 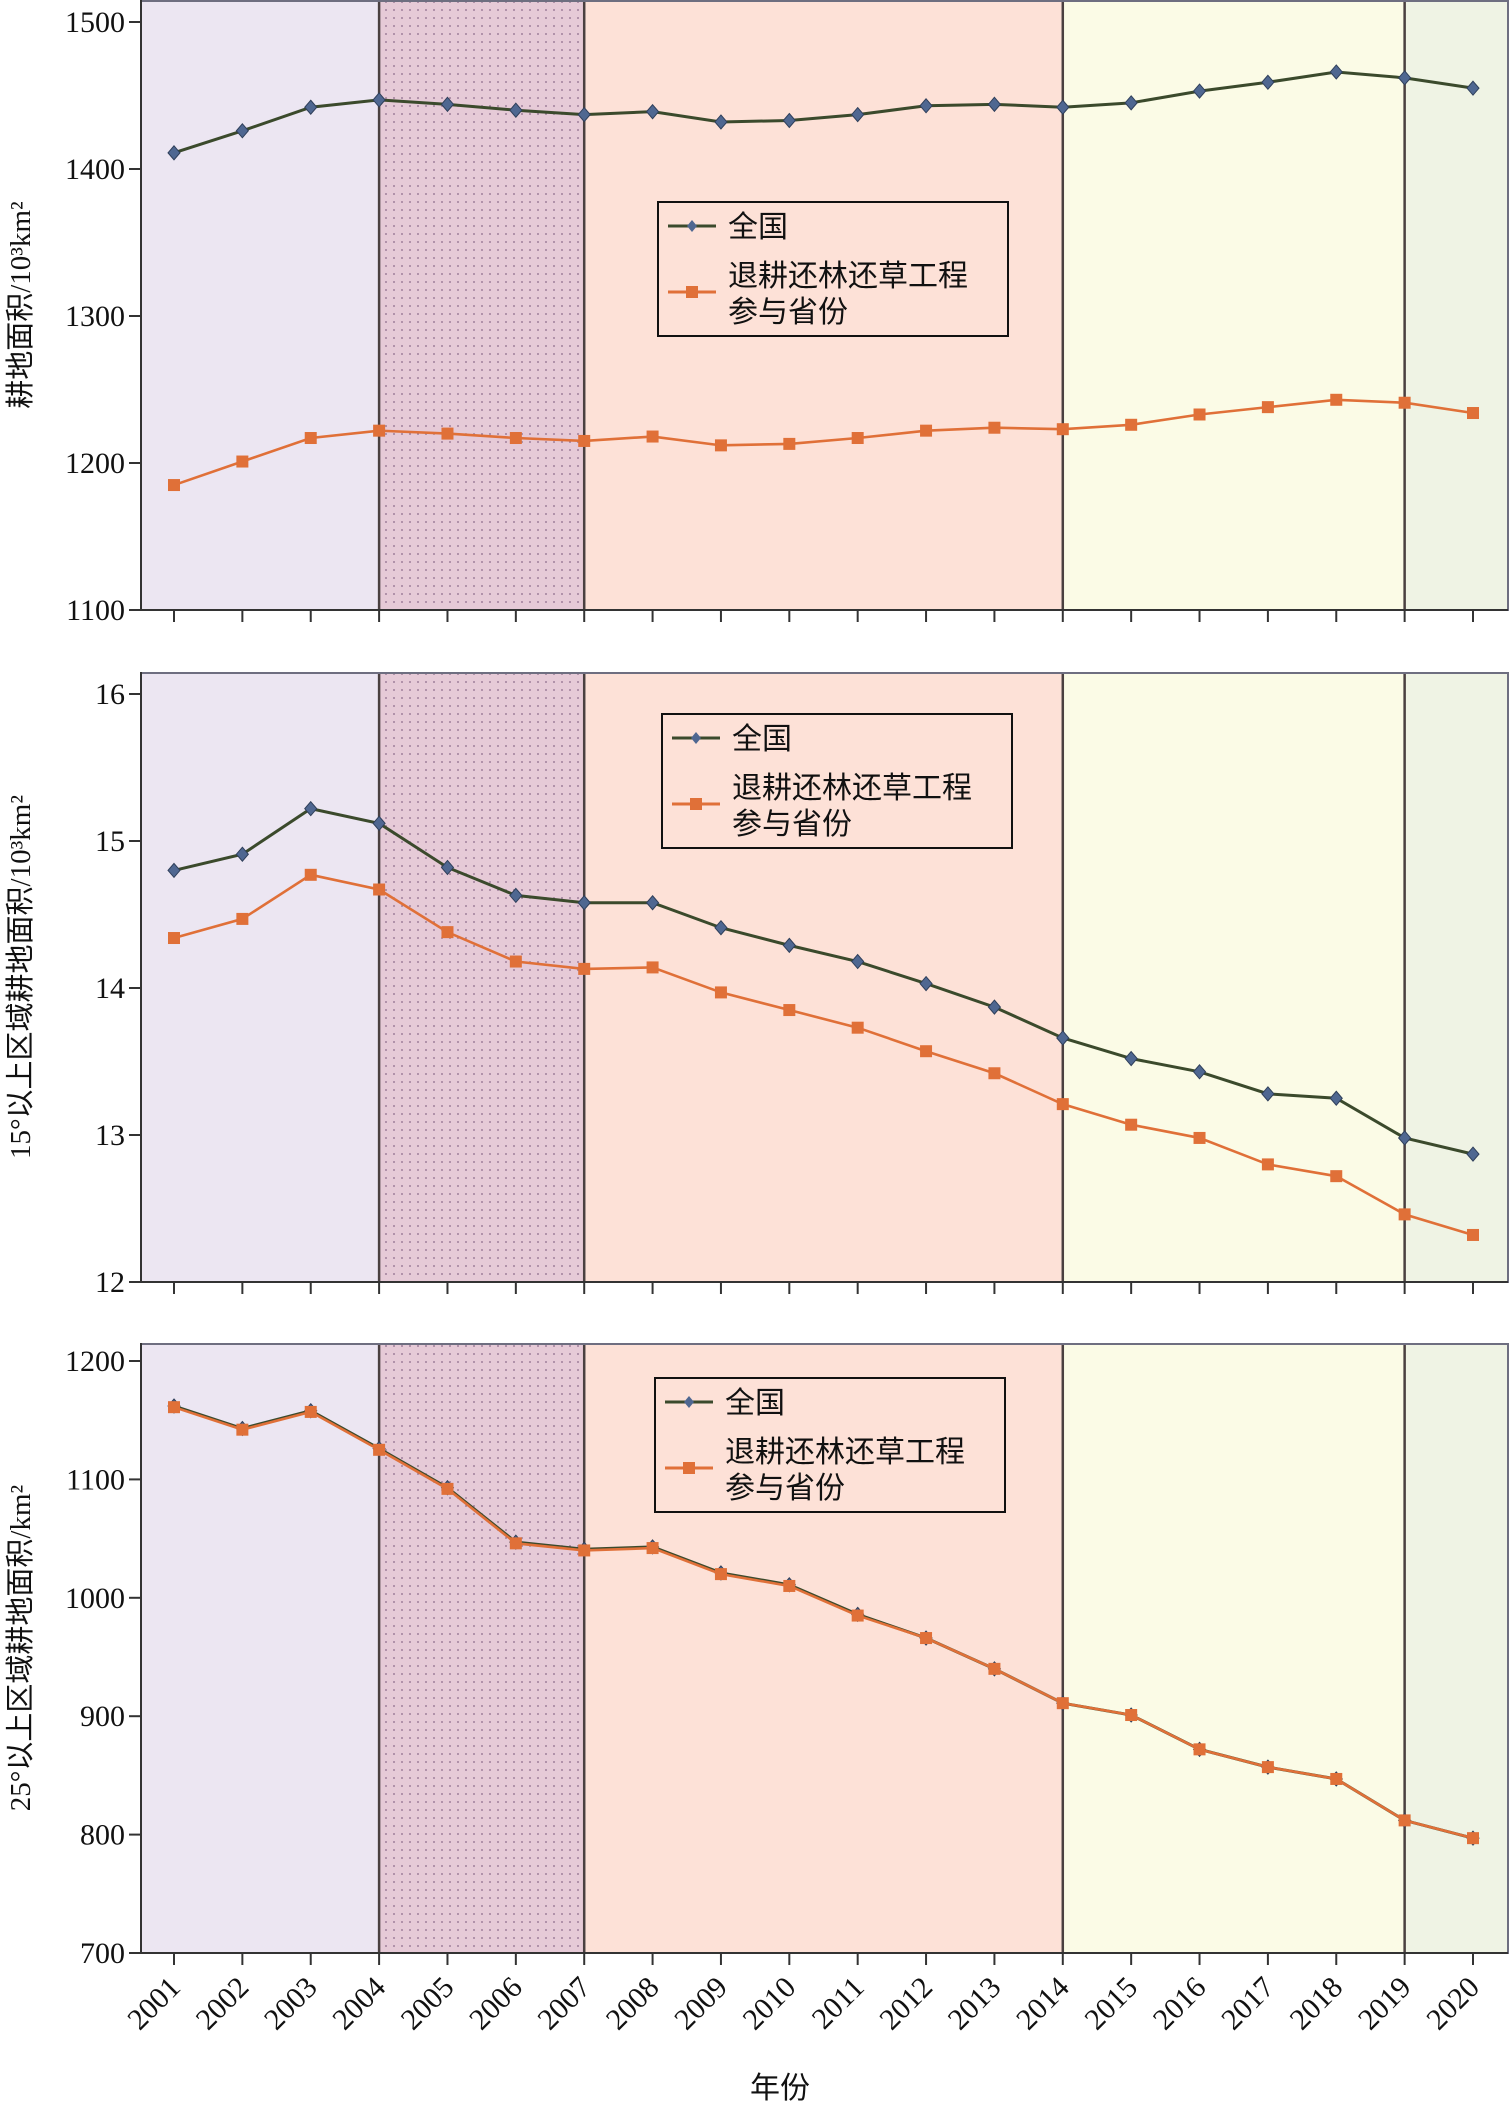 What do you see at coordinates (838, 2003) in the screenshot?
I see `x-tick-label: 2011` at bounding box center [838, 2003].